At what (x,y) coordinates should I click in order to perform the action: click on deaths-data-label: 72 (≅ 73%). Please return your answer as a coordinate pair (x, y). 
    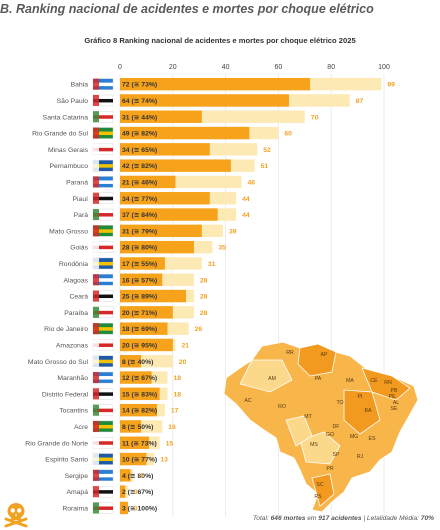
    Looking at the image, I should click on (139, 85).